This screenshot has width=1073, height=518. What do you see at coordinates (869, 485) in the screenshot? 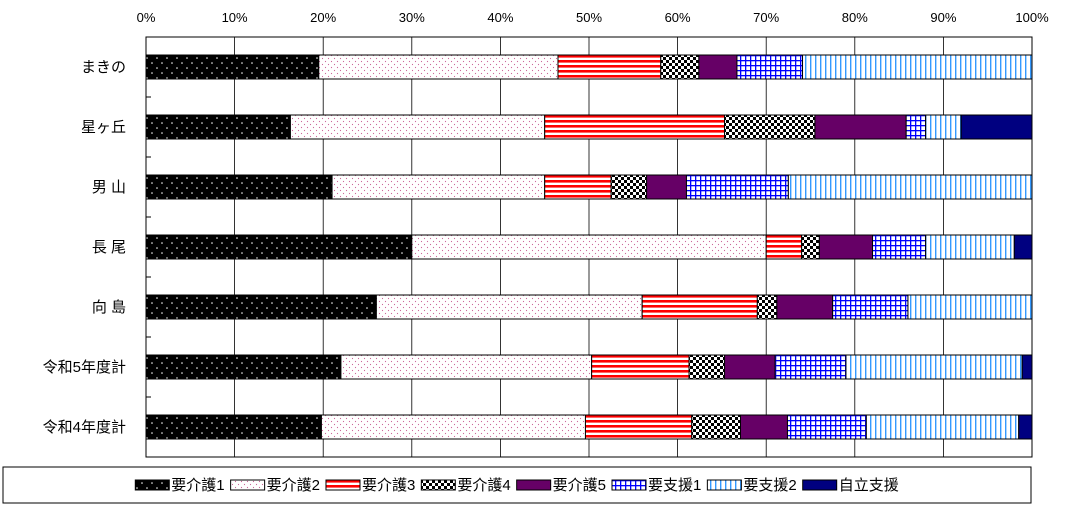
I see `legend-label: 自立支援` at bounding box center [869, 485].